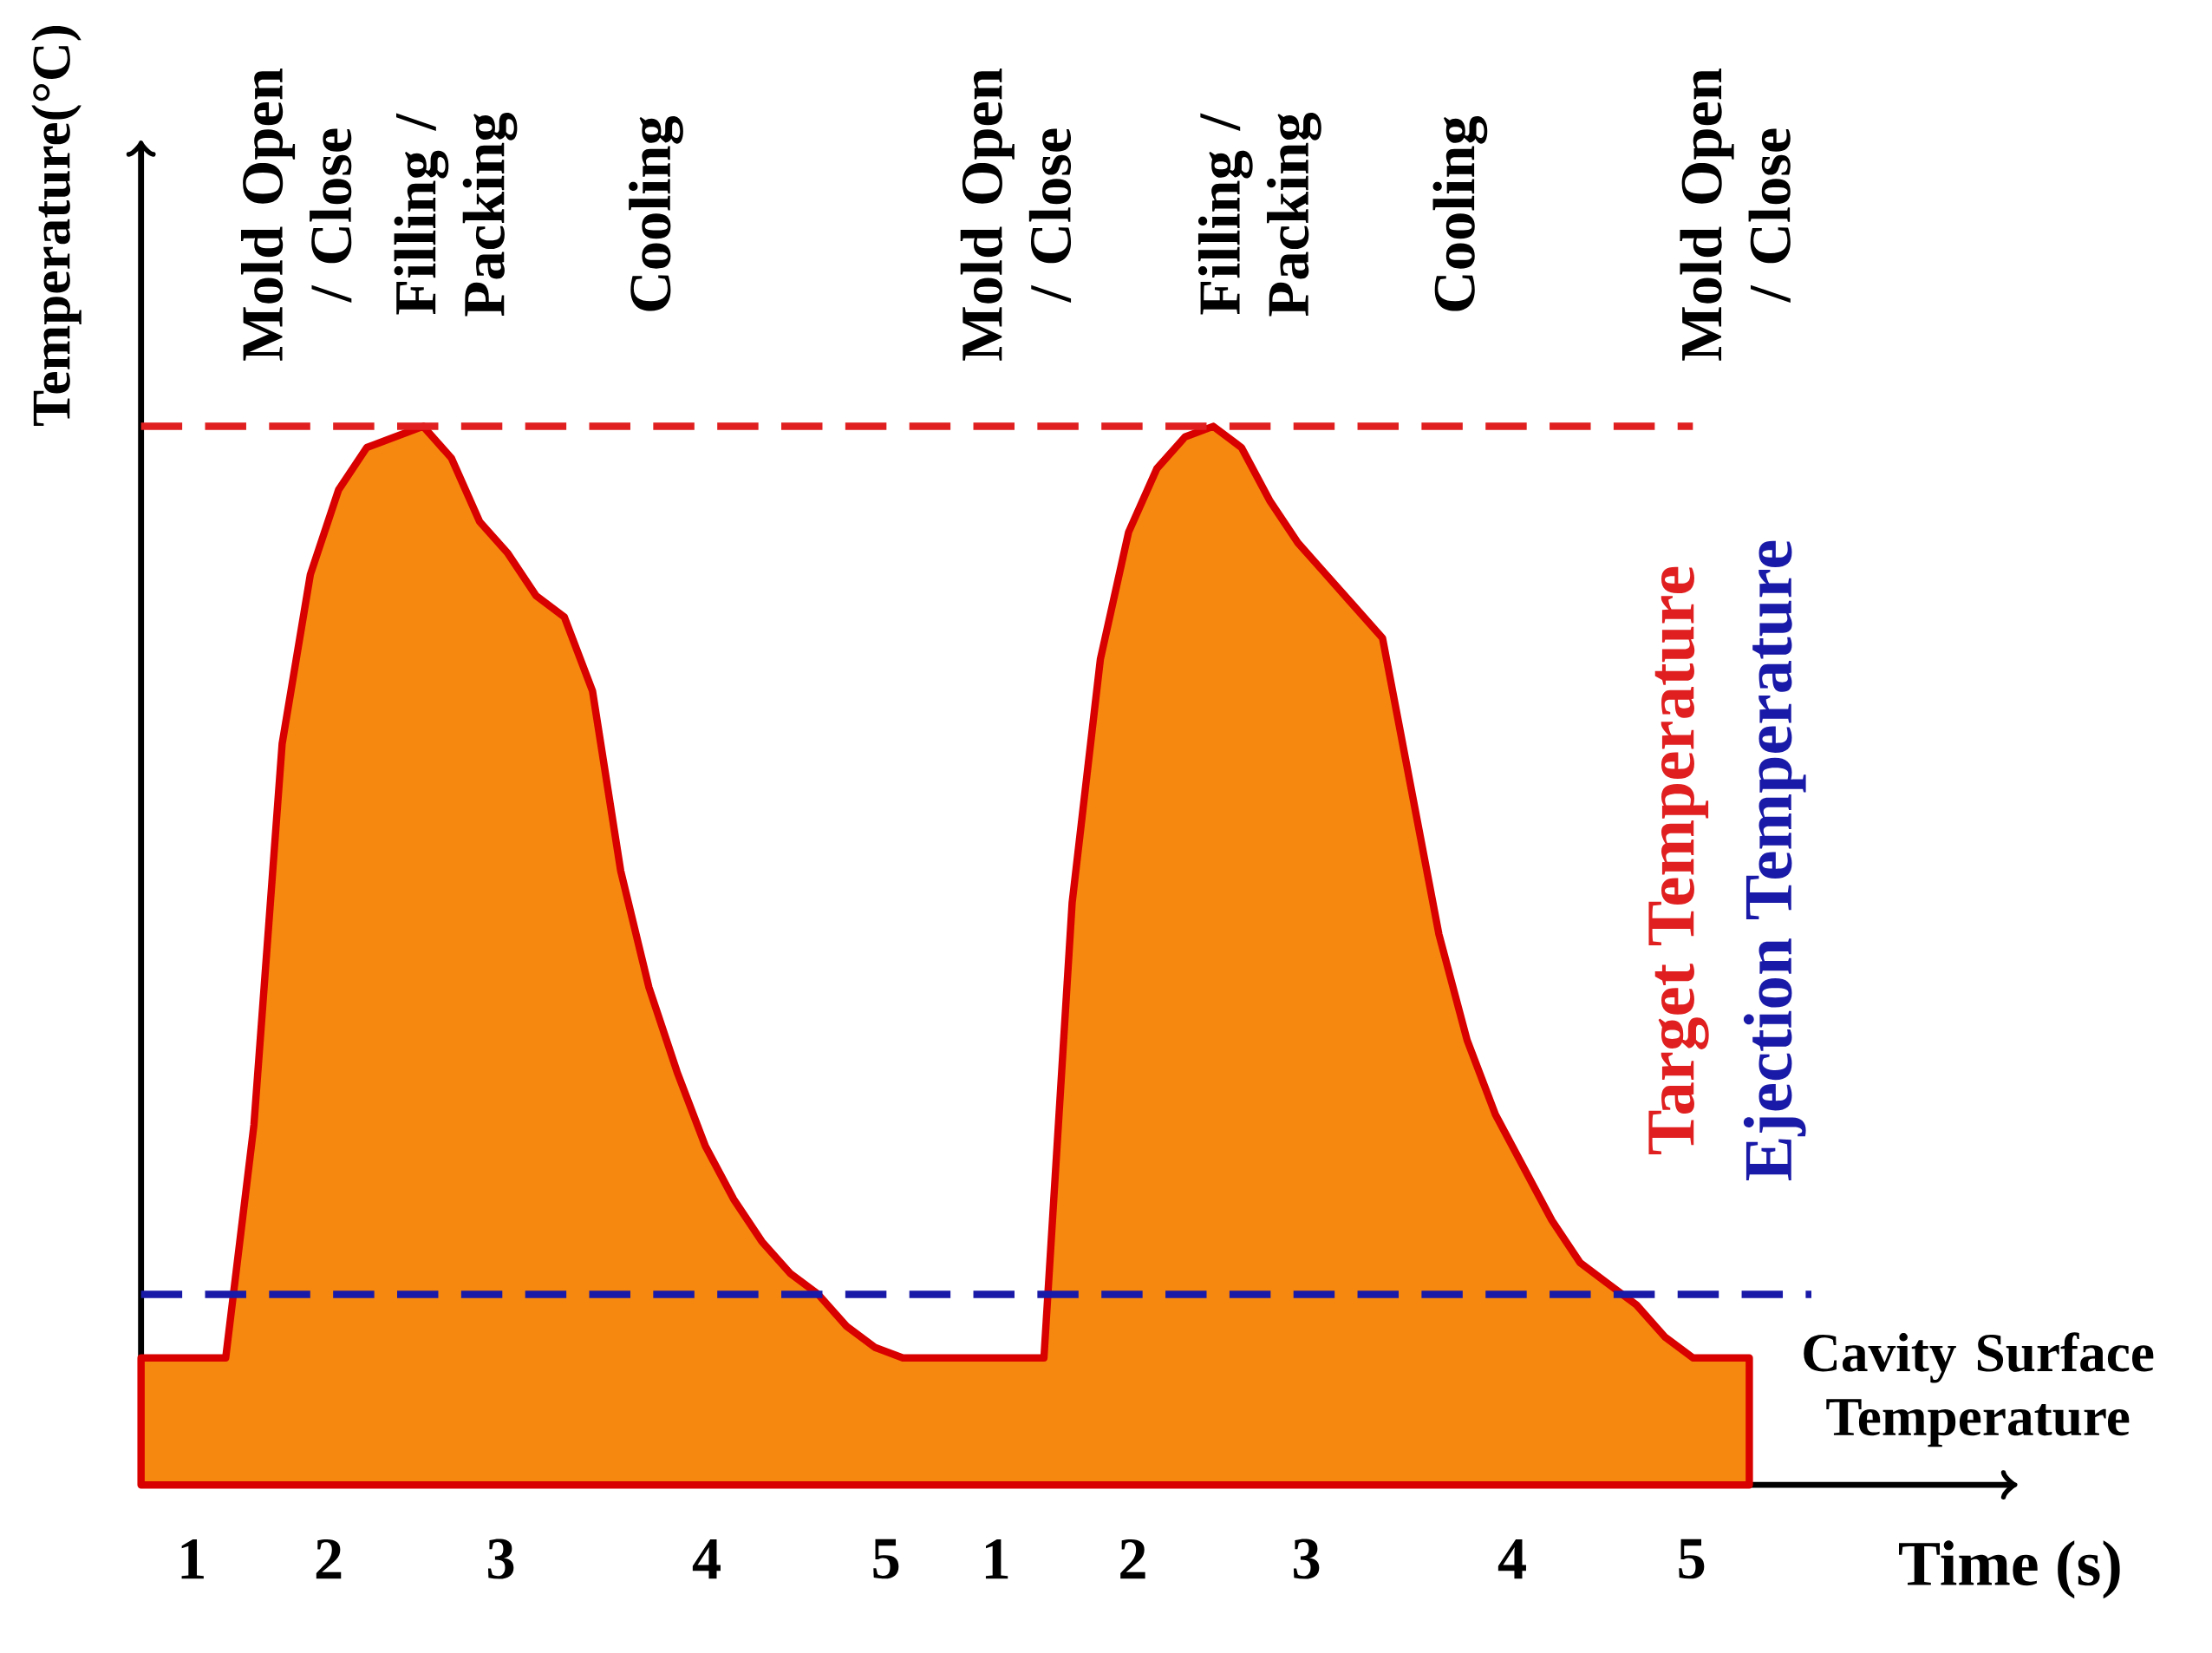  I want to click on x-axis-title: Time (s), so click(2009, 1569).